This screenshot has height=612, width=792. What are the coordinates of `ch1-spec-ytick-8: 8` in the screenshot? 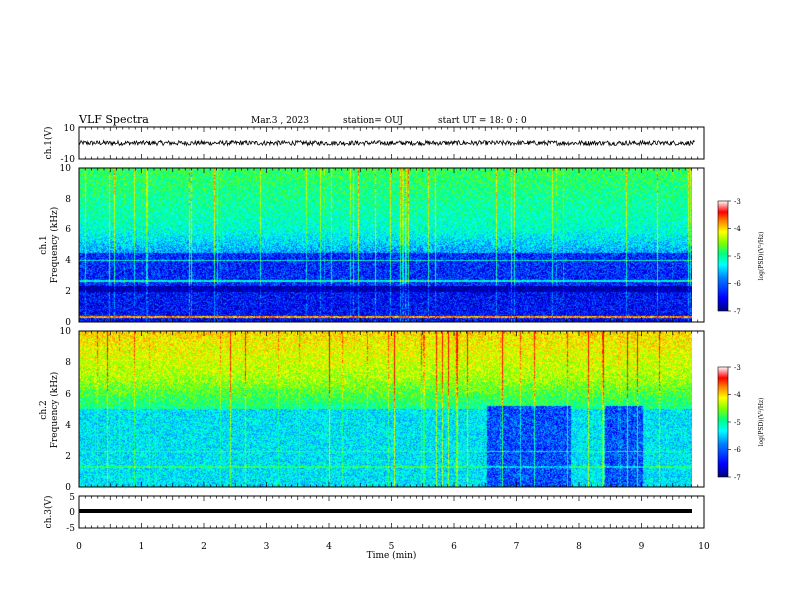 It's located at (68, 200).